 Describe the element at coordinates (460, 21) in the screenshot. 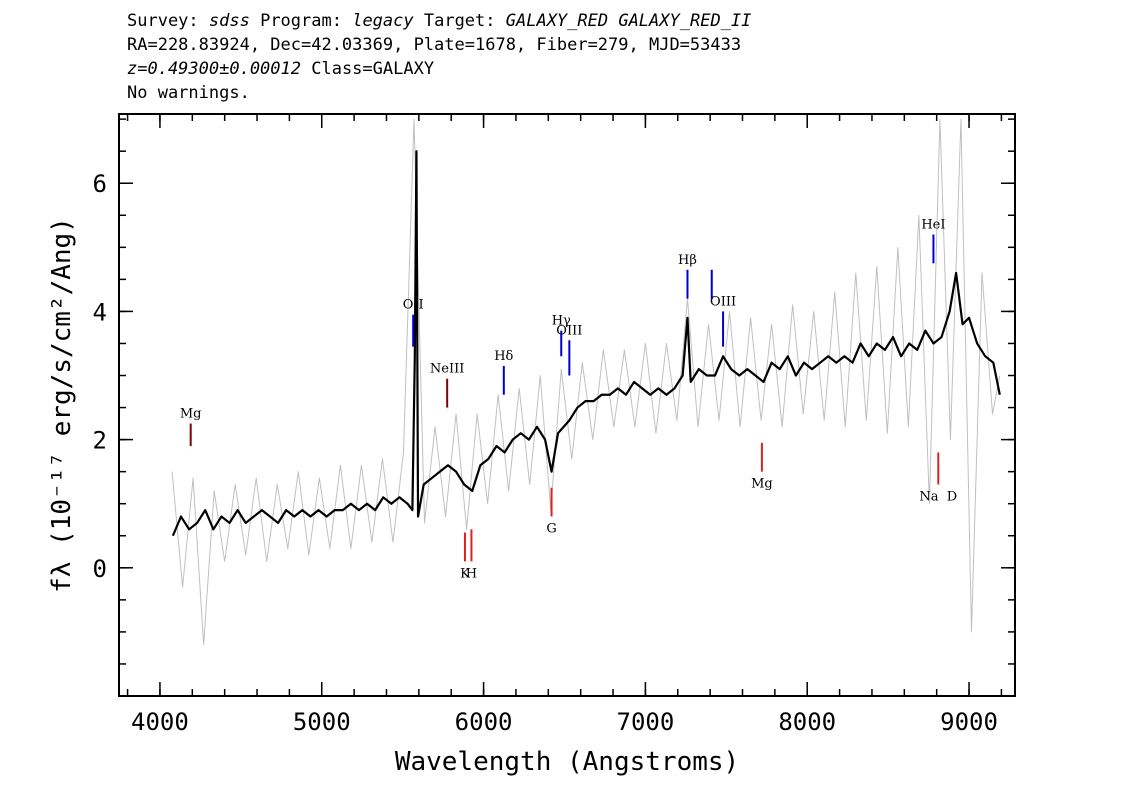

I see `header-text: Target:` at that location.